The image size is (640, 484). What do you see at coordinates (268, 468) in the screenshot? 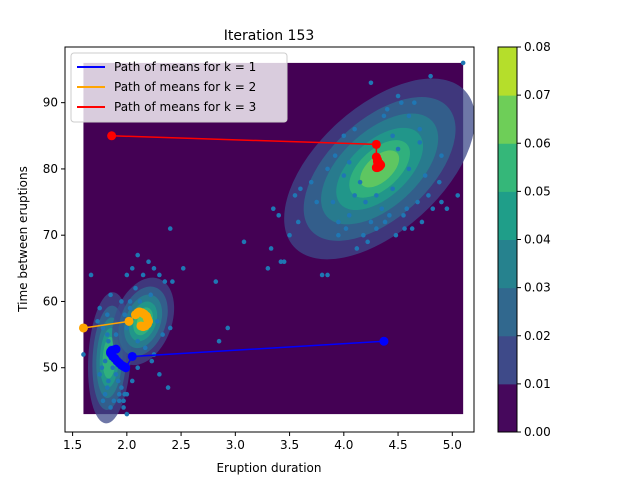
I see `x-axis-label: Eruption duration` at bounding box center [268, 468].